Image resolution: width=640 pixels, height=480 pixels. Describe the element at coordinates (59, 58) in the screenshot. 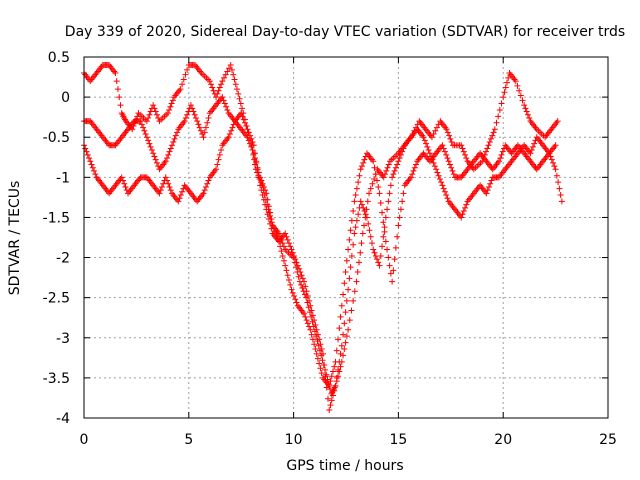

I see `y-tick-label: 0.5` at that location.